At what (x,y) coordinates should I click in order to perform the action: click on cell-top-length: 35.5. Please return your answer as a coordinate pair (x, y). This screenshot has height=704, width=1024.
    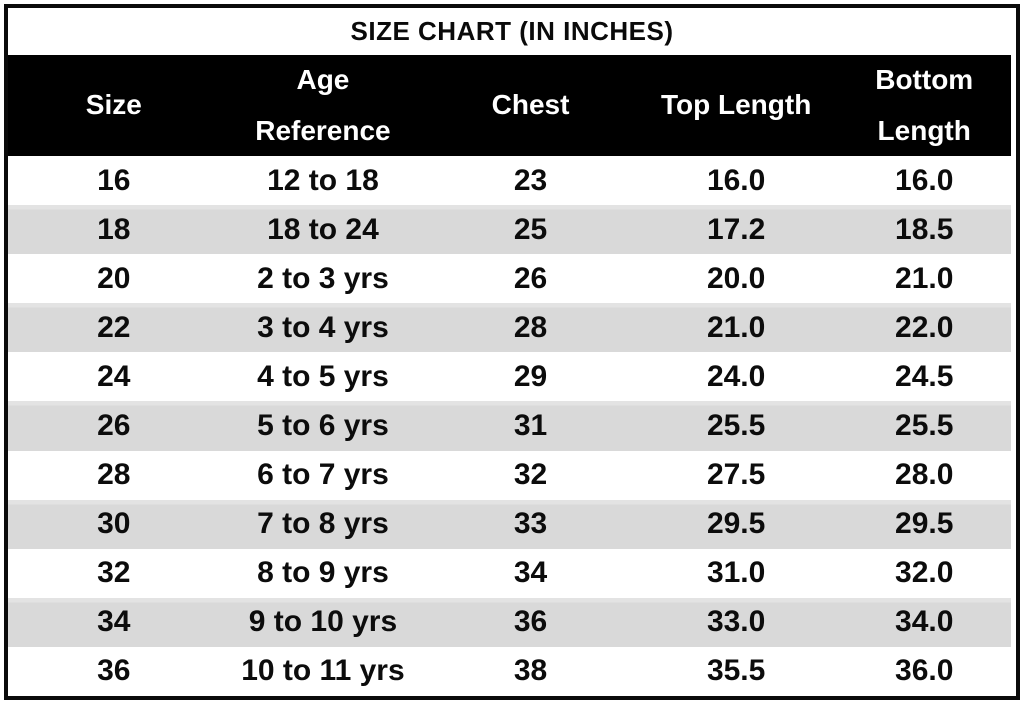
    Looking at the image, I should click on (736, 671).